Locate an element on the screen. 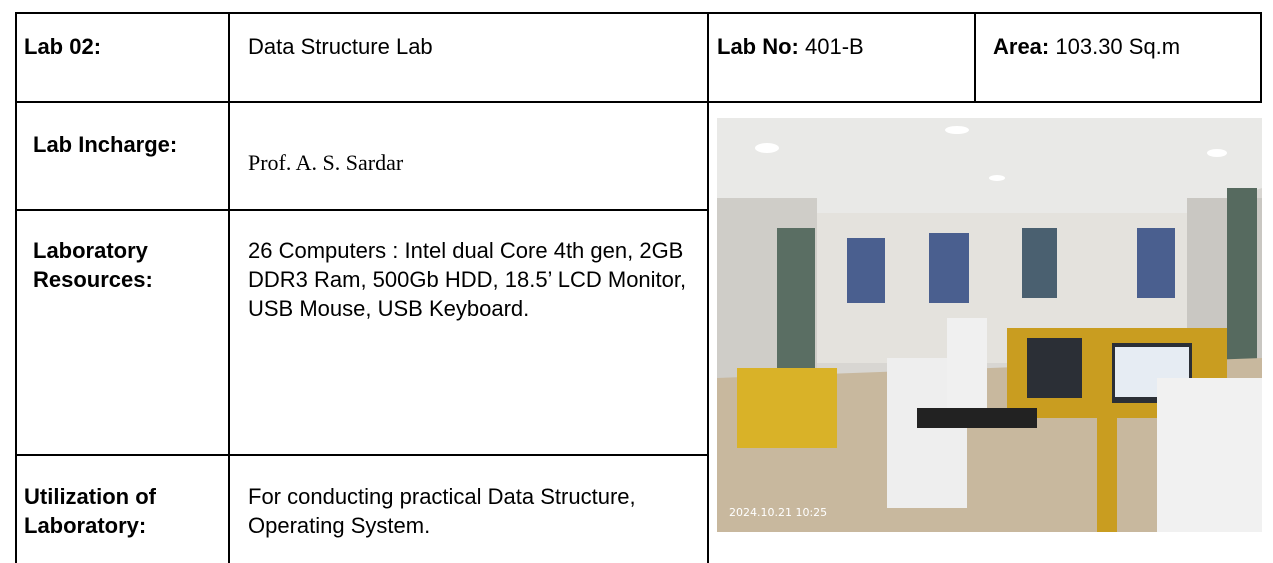 The image size is (1273, 563). row-label: Utilization of Laboratory: is located at coordinates (90, 511).